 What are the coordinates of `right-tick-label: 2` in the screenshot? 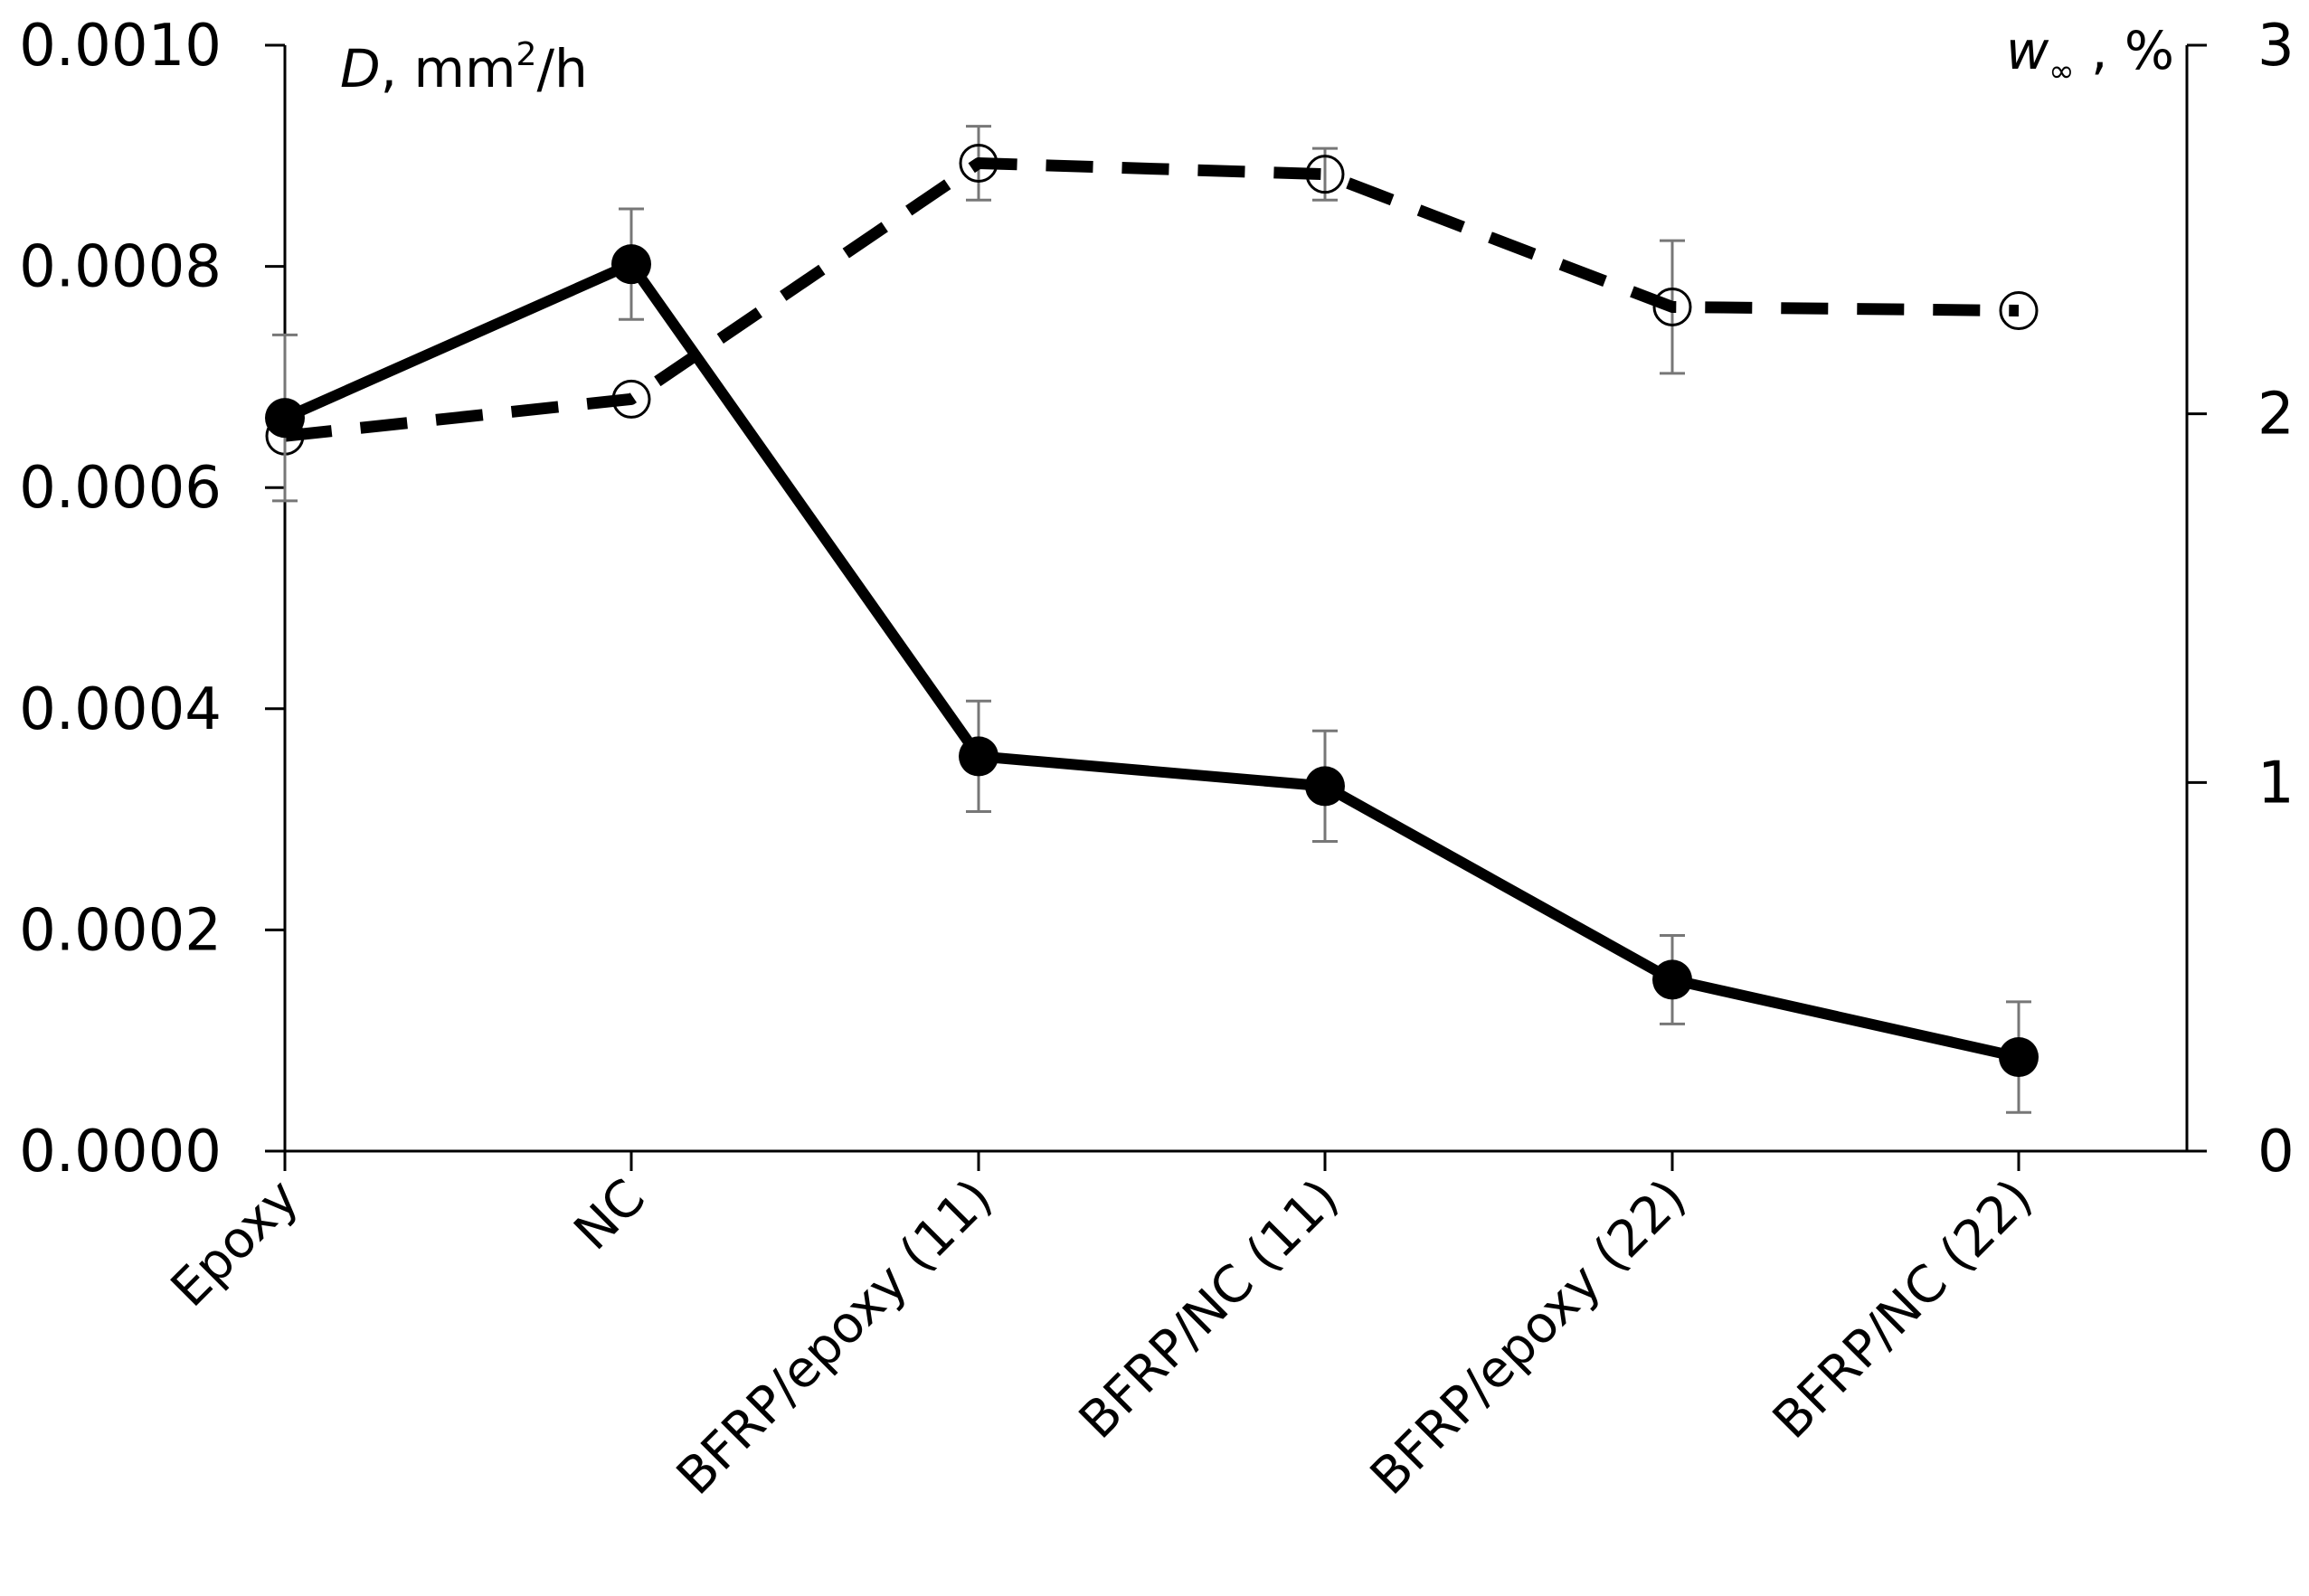 It's located at (2276, 416).